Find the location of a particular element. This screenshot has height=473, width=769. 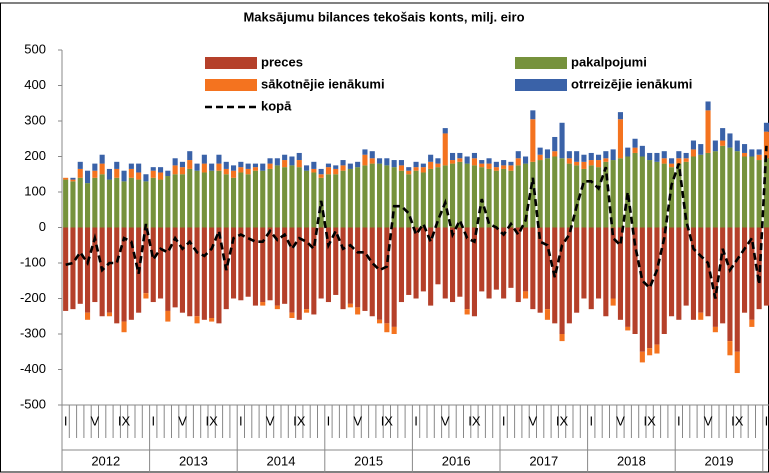

x-tick-label: V is located at coordinates (620, 420).